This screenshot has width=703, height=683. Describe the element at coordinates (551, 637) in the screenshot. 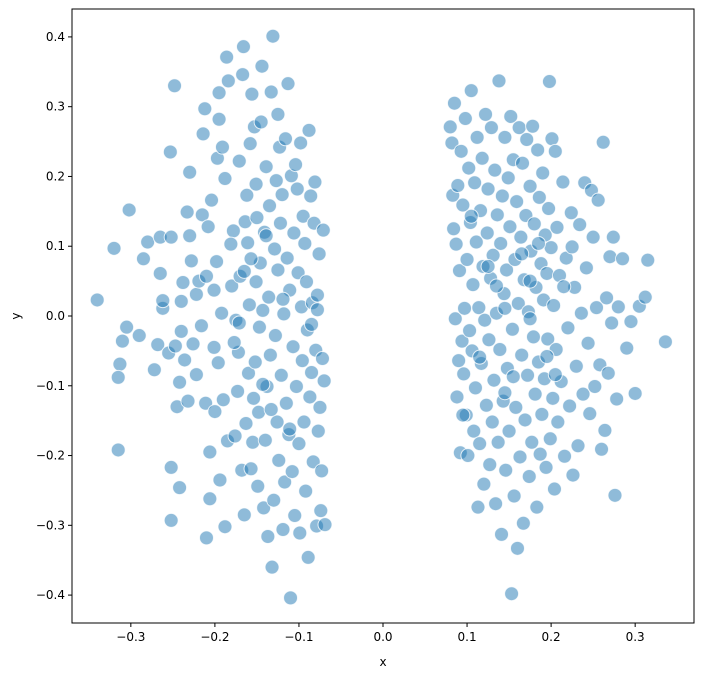

I see `x-tick-label: 0.2` at that location.